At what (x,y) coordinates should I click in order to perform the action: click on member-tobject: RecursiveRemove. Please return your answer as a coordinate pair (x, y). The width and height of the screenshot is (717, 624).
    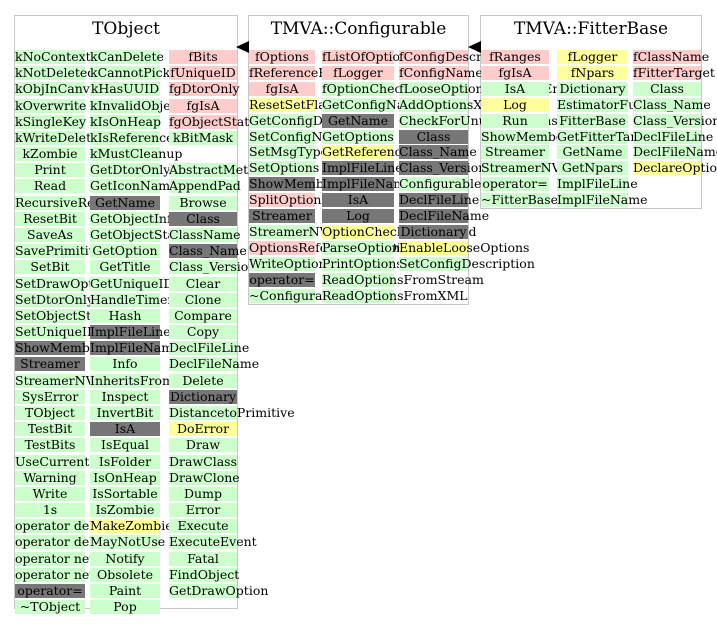
    Looking at the image, I should click on (72, 202).